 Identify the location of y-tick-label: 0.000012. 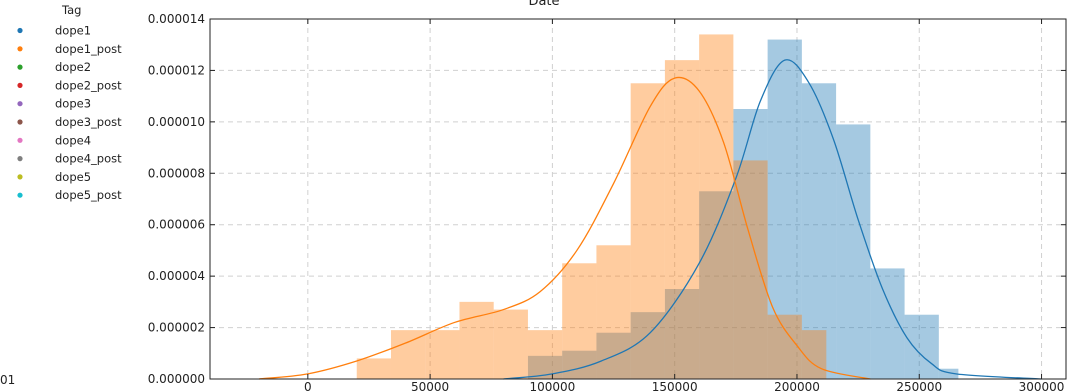
(176, 70).